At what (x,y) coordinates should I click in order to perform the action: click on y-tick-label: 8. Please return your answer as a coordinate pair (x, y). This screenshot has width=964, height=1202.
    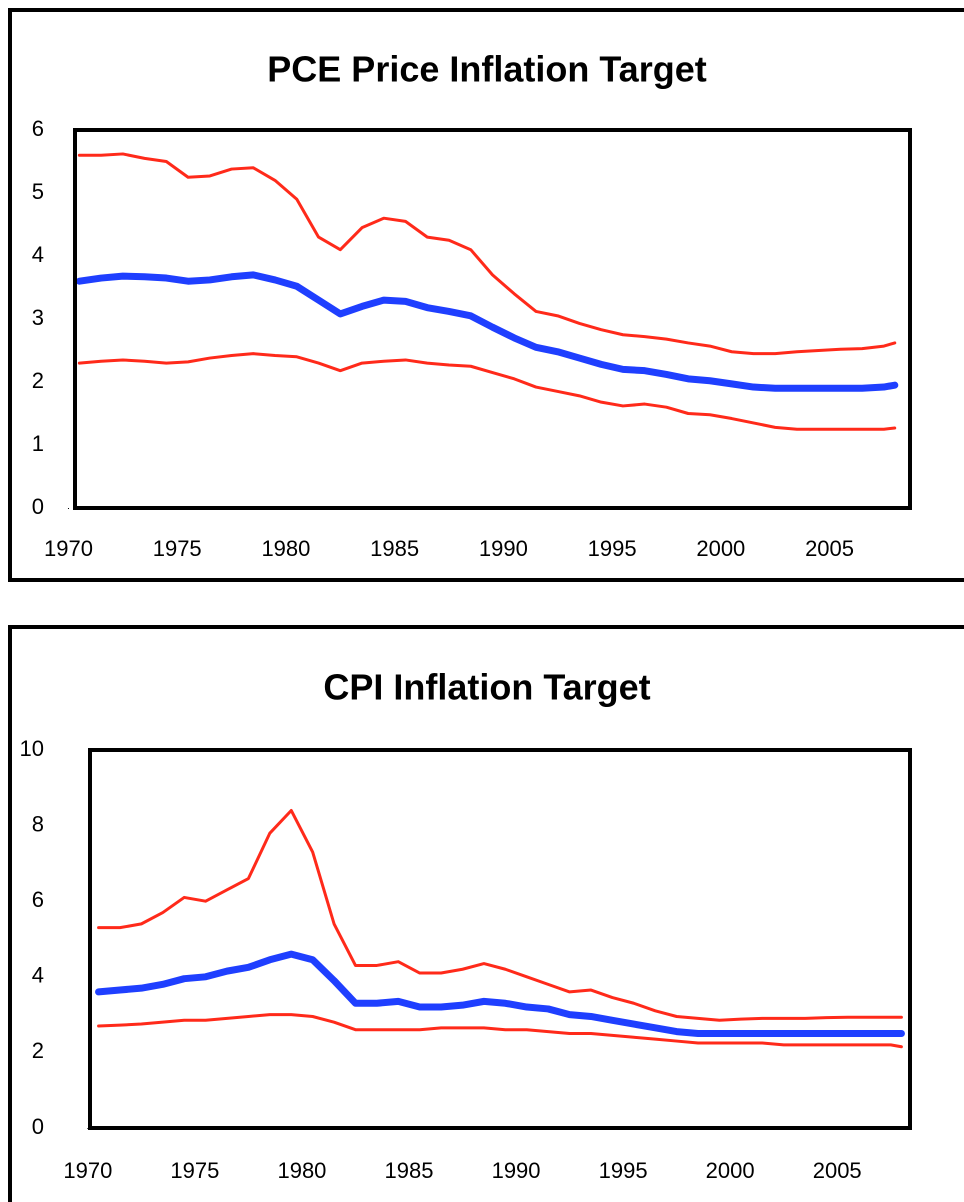
    Looking at the image, I should click on (38, 823).